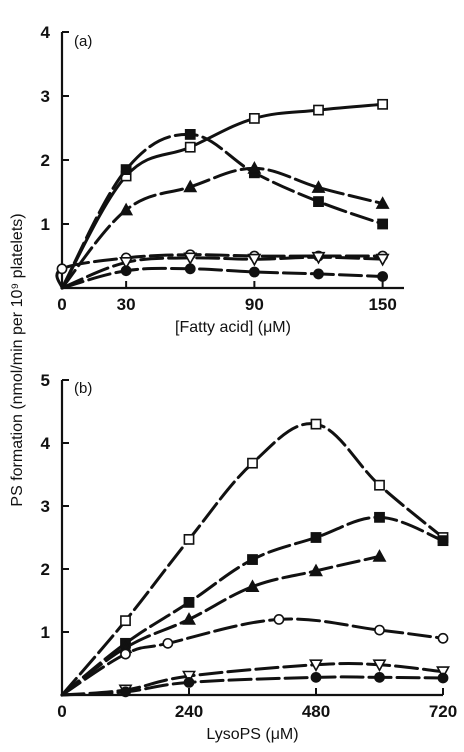 This screenshot has width=464, height=752. I want to click on x-tick-label: 720, so click(443, 711).